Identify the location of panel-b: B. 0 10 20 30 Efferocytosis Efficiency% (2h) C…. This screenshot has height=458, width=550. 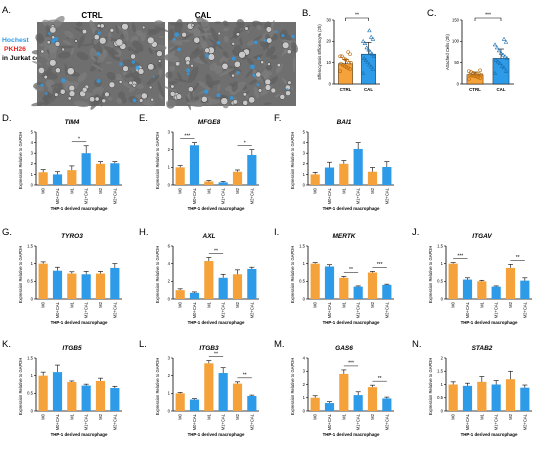
(341, 50).